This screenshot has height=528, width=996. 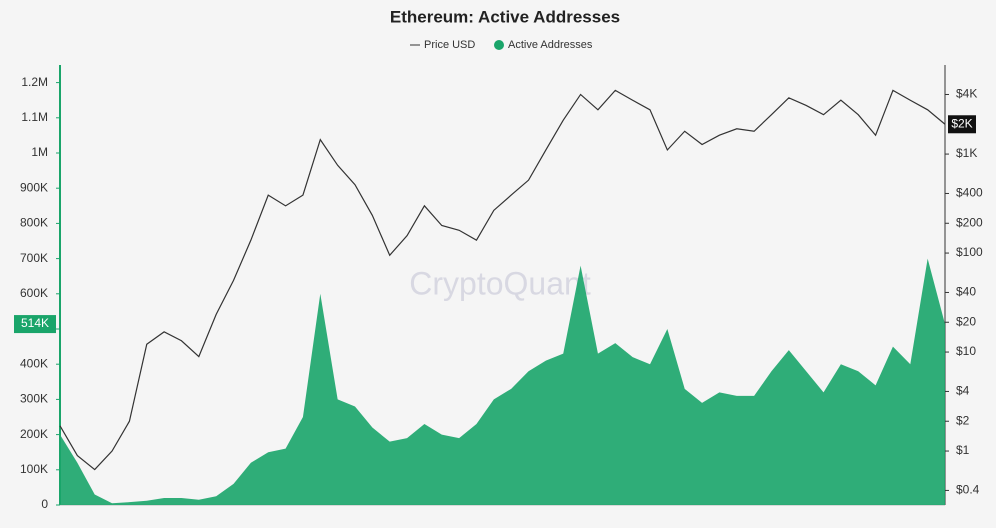 I want to click on y2-tick-label: $4K, so click(x=966, y=94).